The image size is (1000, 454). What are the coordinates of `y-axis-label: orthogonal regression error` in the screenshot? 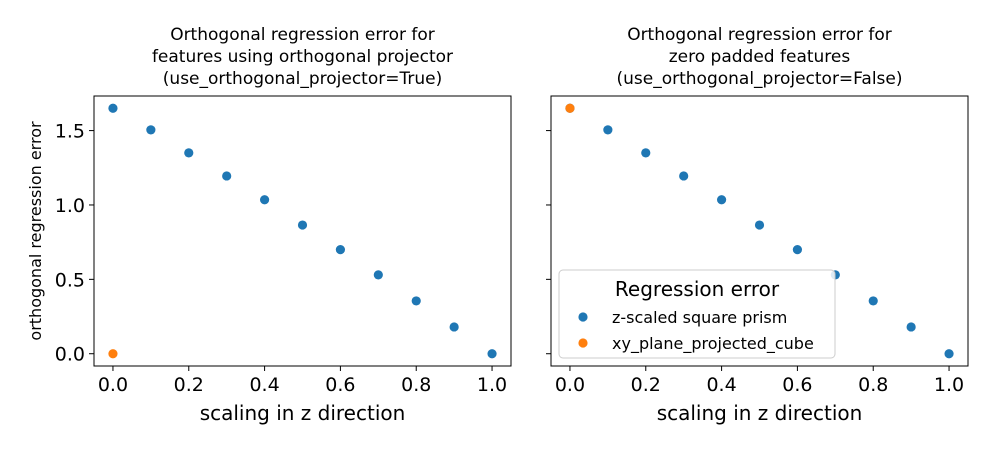 It's located at (35, 231).